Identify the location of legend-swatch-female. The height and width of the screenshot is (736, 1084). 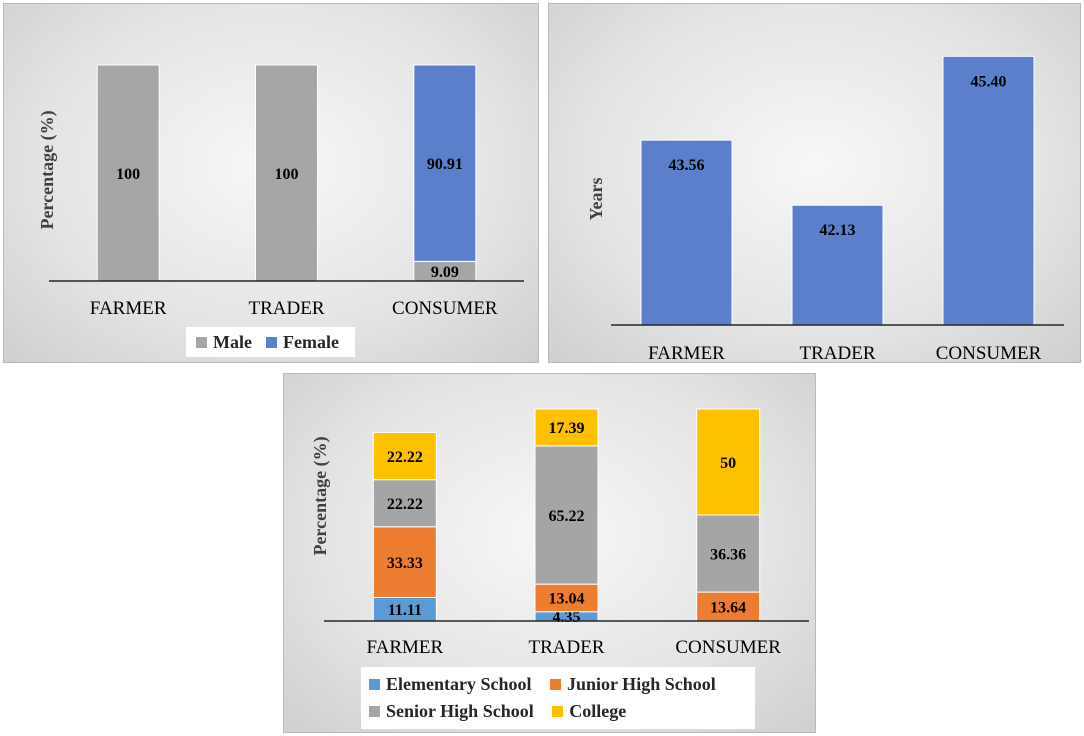
(271, 342).